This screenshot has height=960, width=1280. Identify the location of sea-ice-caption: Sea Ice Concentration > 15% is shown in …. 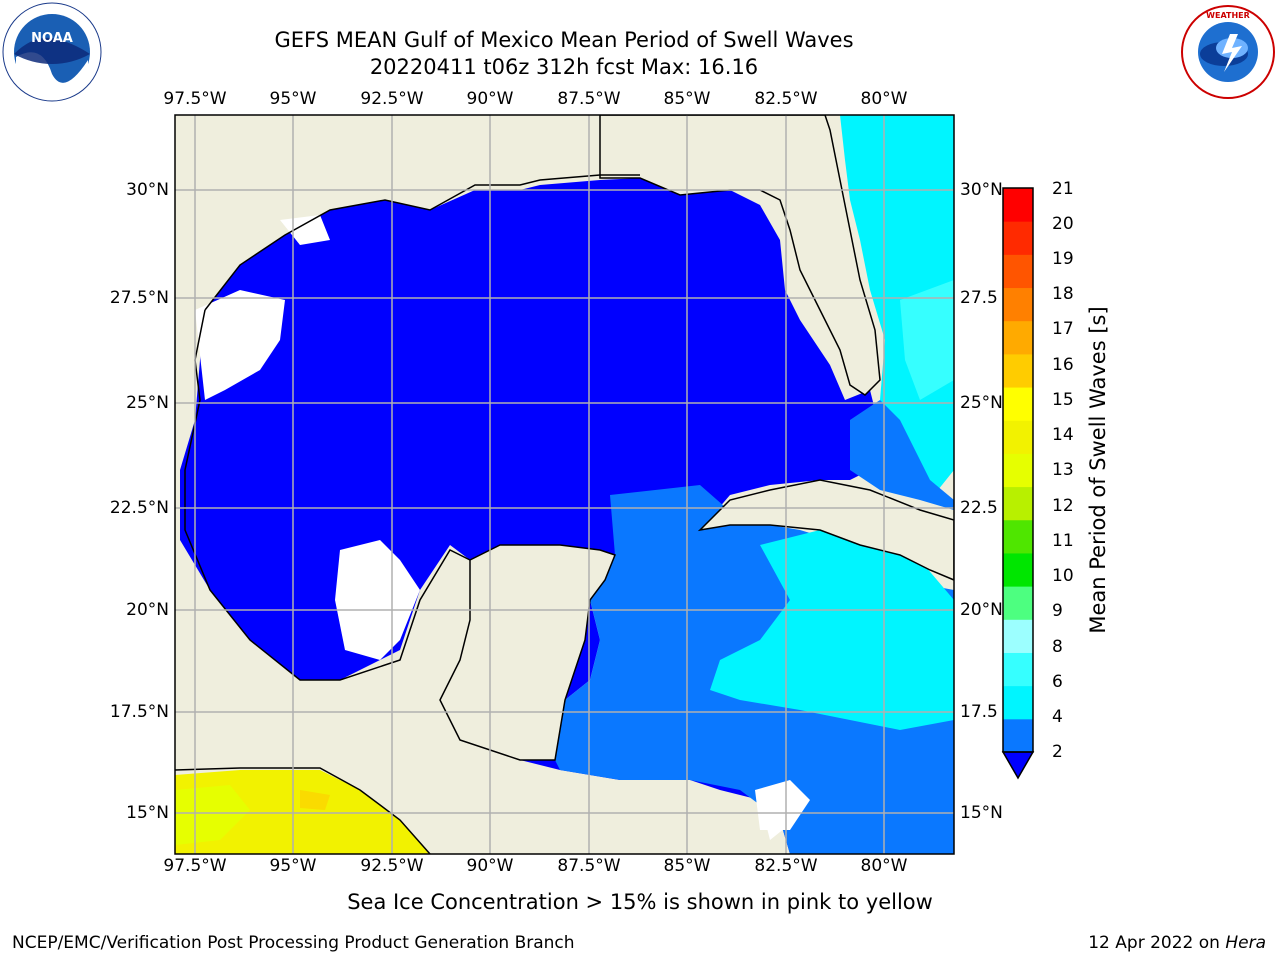
(640, 902).